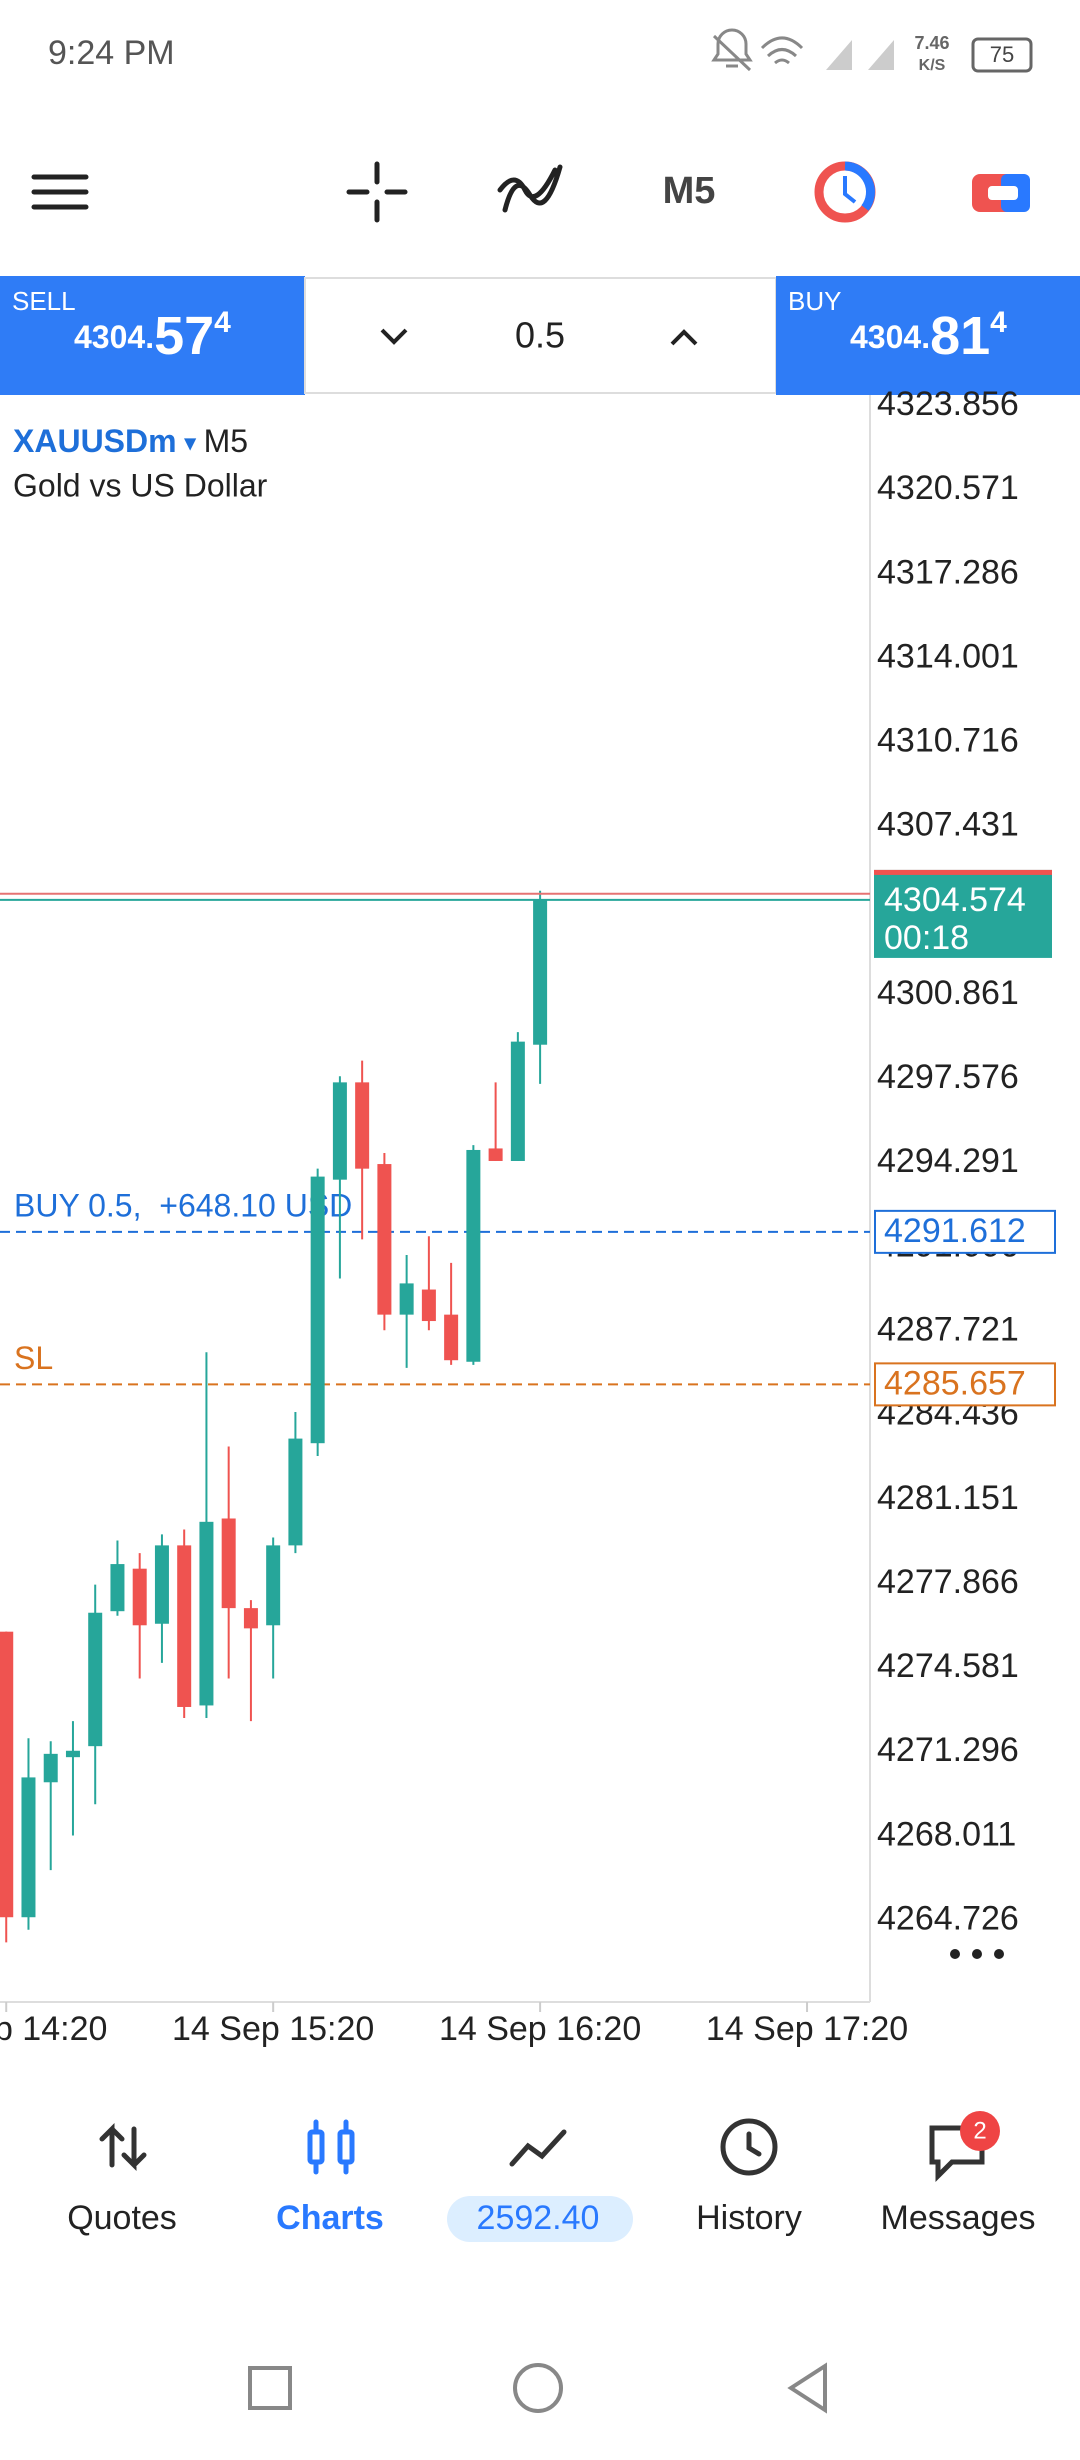 Image resolution: width=1080 pixels, height=2460 pixels. What do you see at coordinates (955, 1383) in the screenshot?
I see `sl-line-price: 4285.657` at bounding box center [955, 1383].